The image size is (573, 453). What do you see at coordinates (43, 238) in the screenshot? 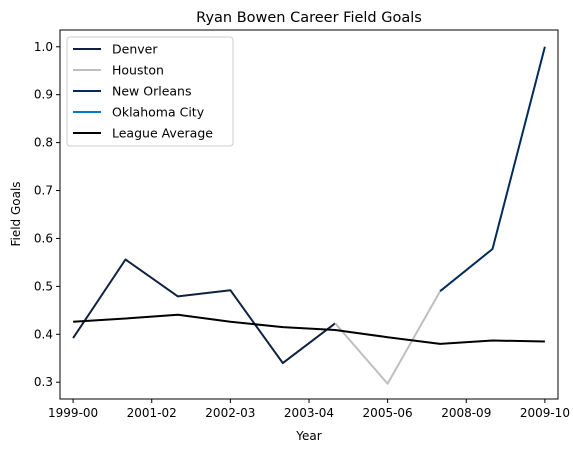
I see `y-tick-label: 0.6` at bounding box center [43, 238].